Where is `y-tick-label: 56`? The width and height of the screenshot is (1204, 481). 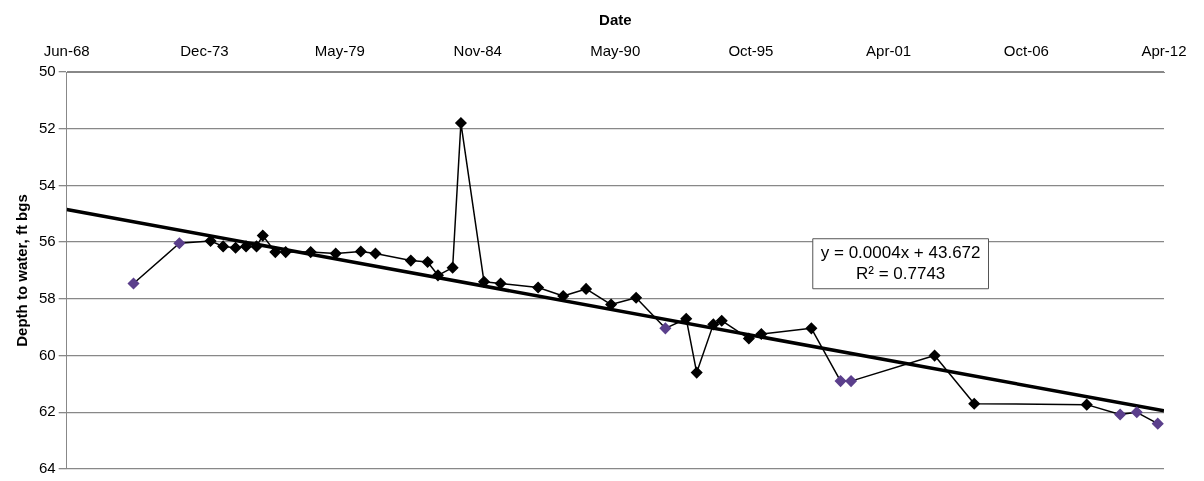
y-tick-label: 56 is located at coordinates (47, 241).